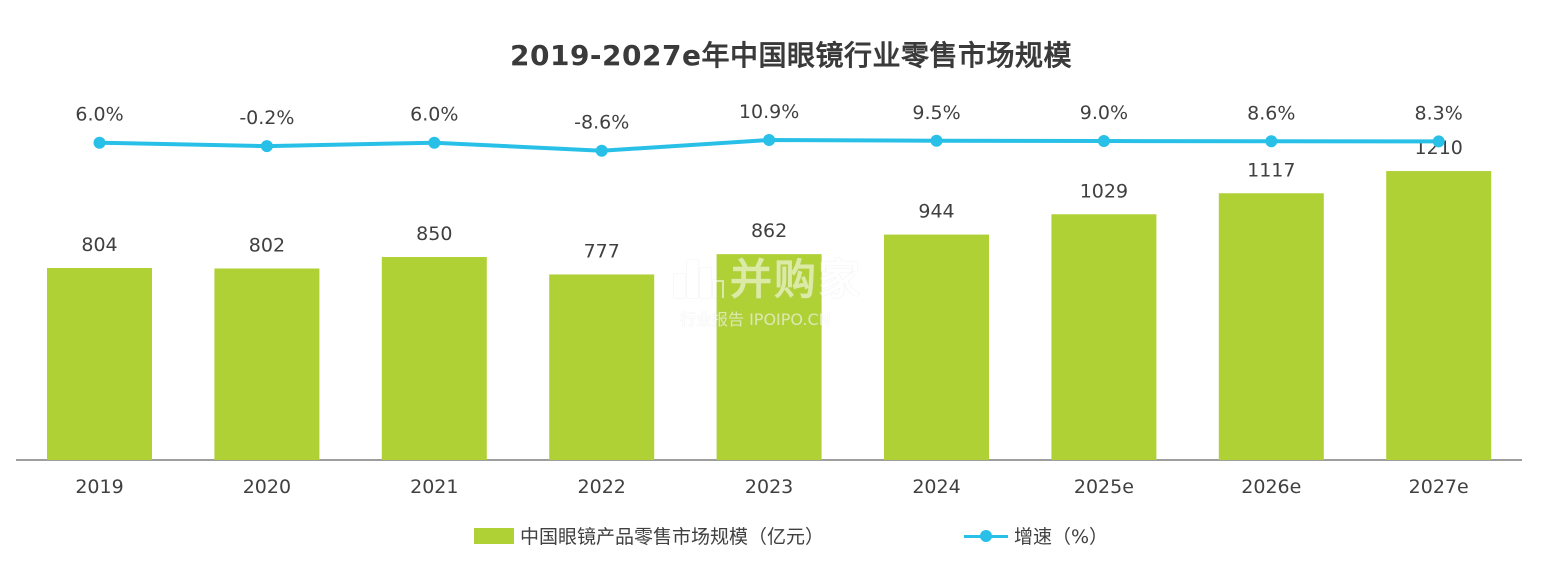 Image resolution: width=1552 pixels, height=576 pixels. What do you see at coordinates (769, 231) in the screenshot?
I see `bar-value-label-2023: 862` at bounding box center [769, 231].